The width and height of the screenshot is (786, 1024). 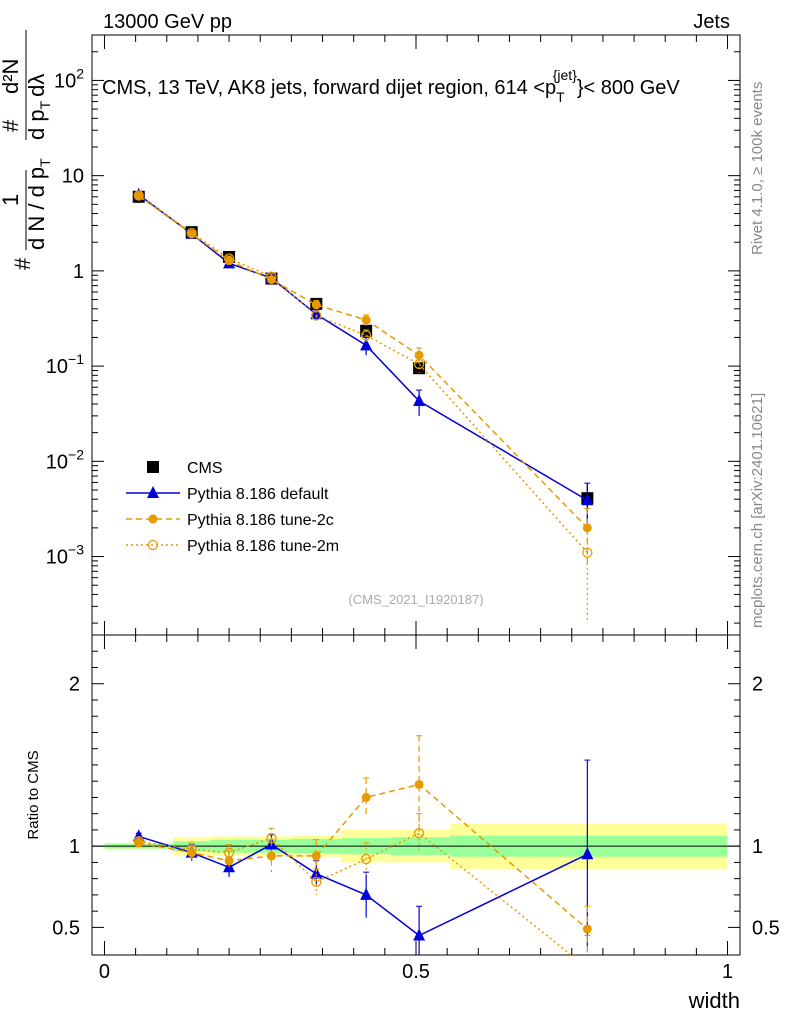 What do you see at coordinates (766, 928) in the screenshot?
I see `ratio-tick-label-right: 0.5` at bounding box center [766, 928].